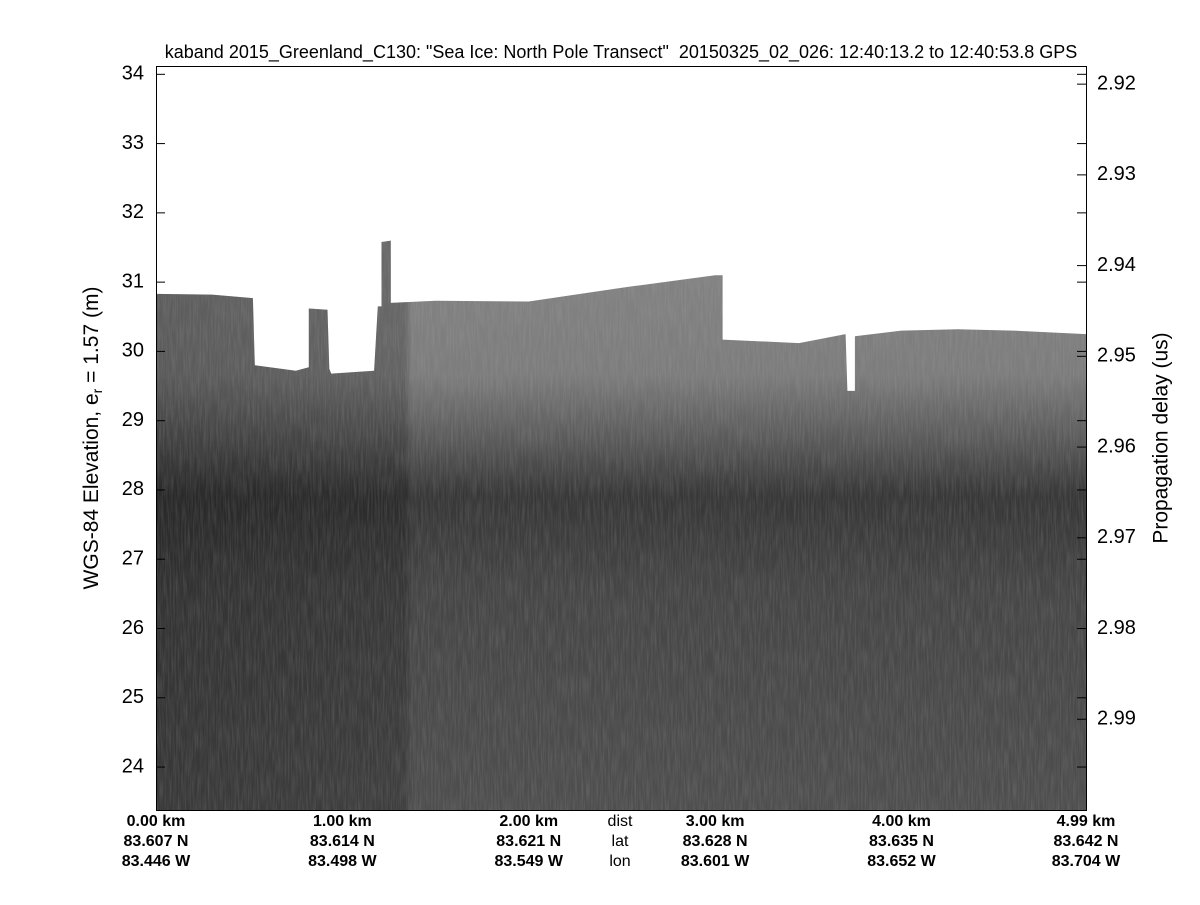 The width and height of the screenshot is (1200, 905). What do you see at coordinates (1116, 719) in the screenshot?
I see `y2-tick-label: 2.99` at bounding box center [1116, 719].